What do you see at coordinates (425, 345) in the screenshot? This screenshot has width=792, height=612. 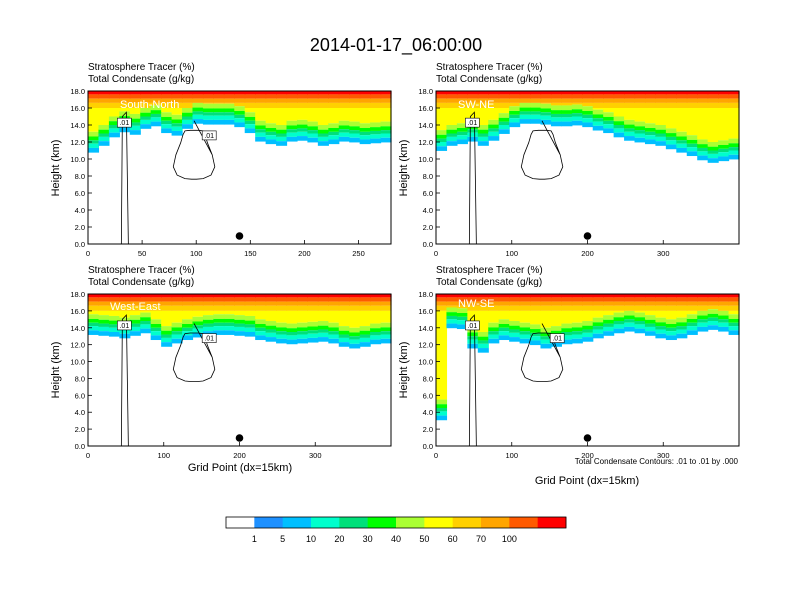 I see `y-tick-label: 12.0` at bounding box center [425, 345].